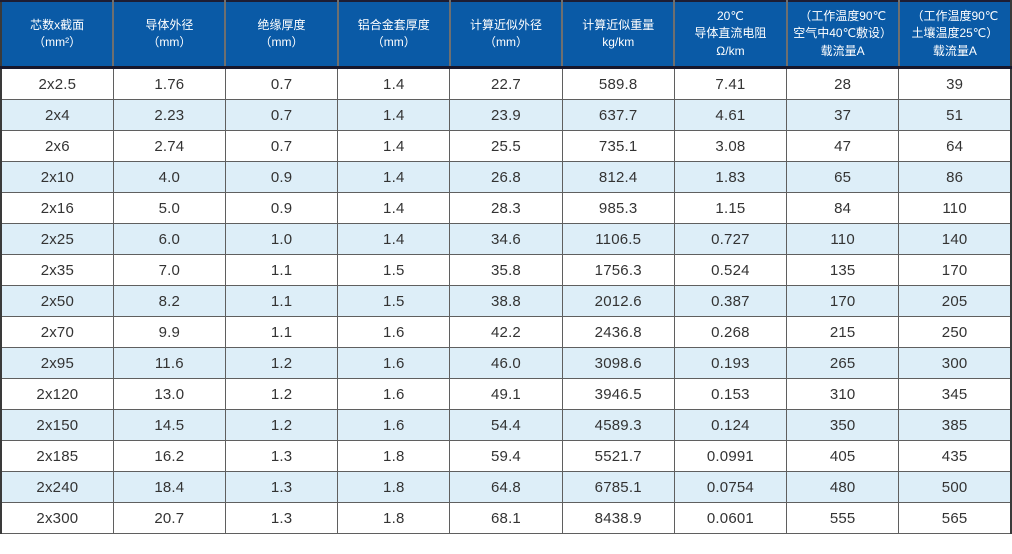 Image resolution: width=1012 pixels, height=554 pixels. Describe the element at coordinates (169, 83) in the screenshot. I see `cell-conductor-od: 1.76` at that location.